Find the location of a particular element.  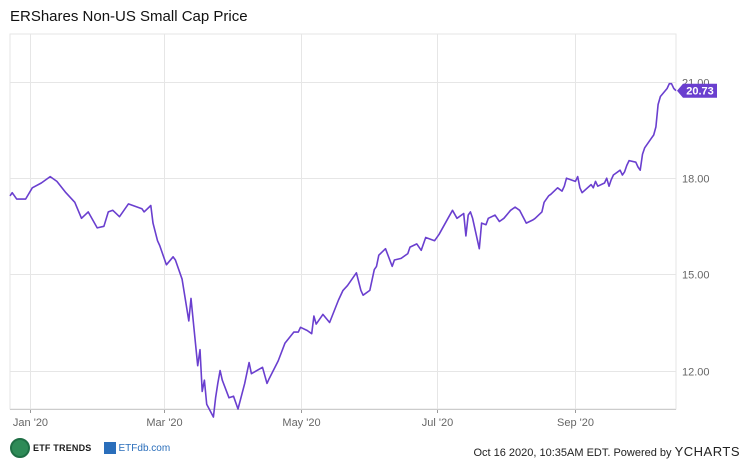

chart-title: ERShares Non-US Small Cap Price is located at coordinates (129, 16).